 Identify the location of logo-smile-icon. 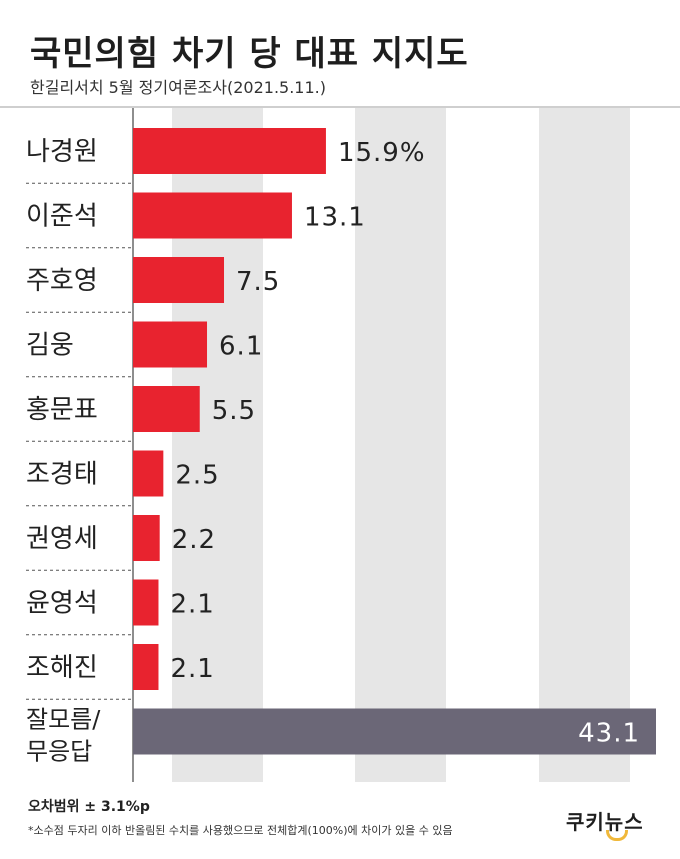
(617, 835).